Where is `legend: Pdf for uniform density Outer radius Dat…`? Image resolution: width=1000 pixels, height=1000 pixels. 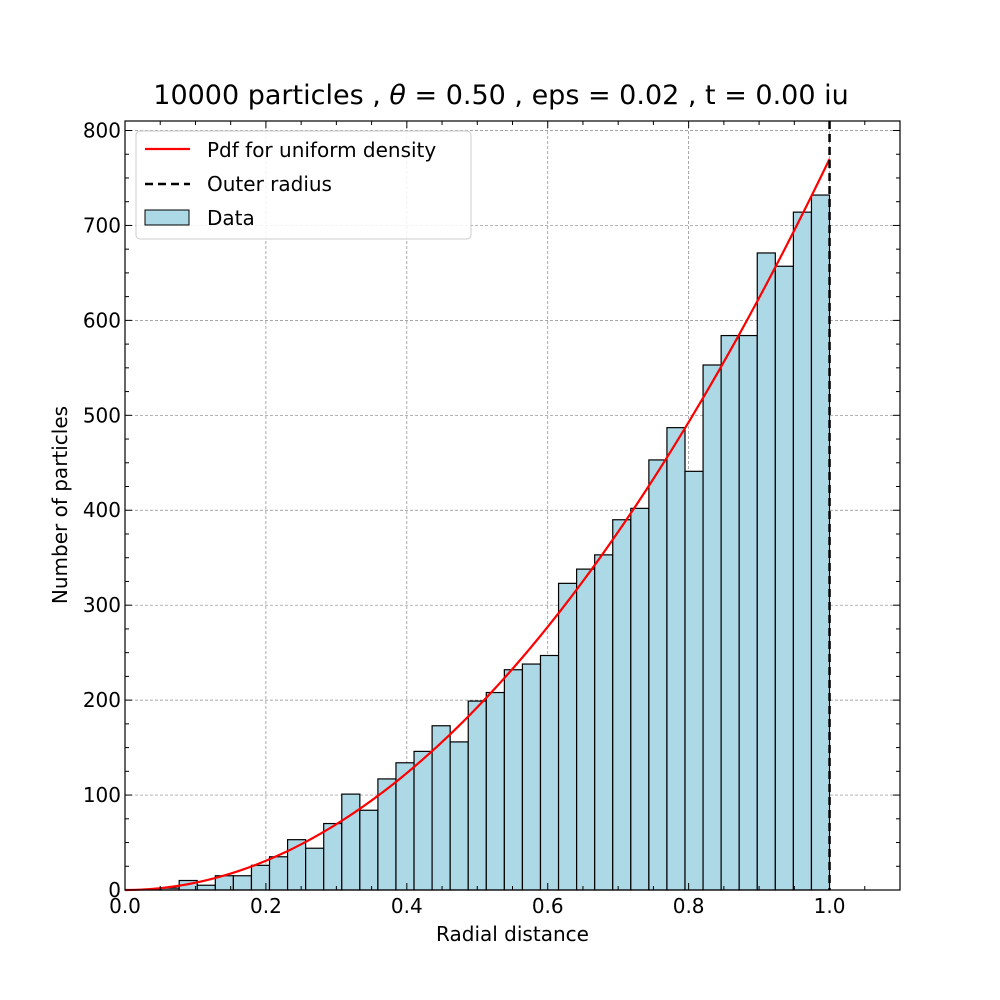
legend: Pdf for uniform density Outer radius Dat… is located at coordinates (303, 185).